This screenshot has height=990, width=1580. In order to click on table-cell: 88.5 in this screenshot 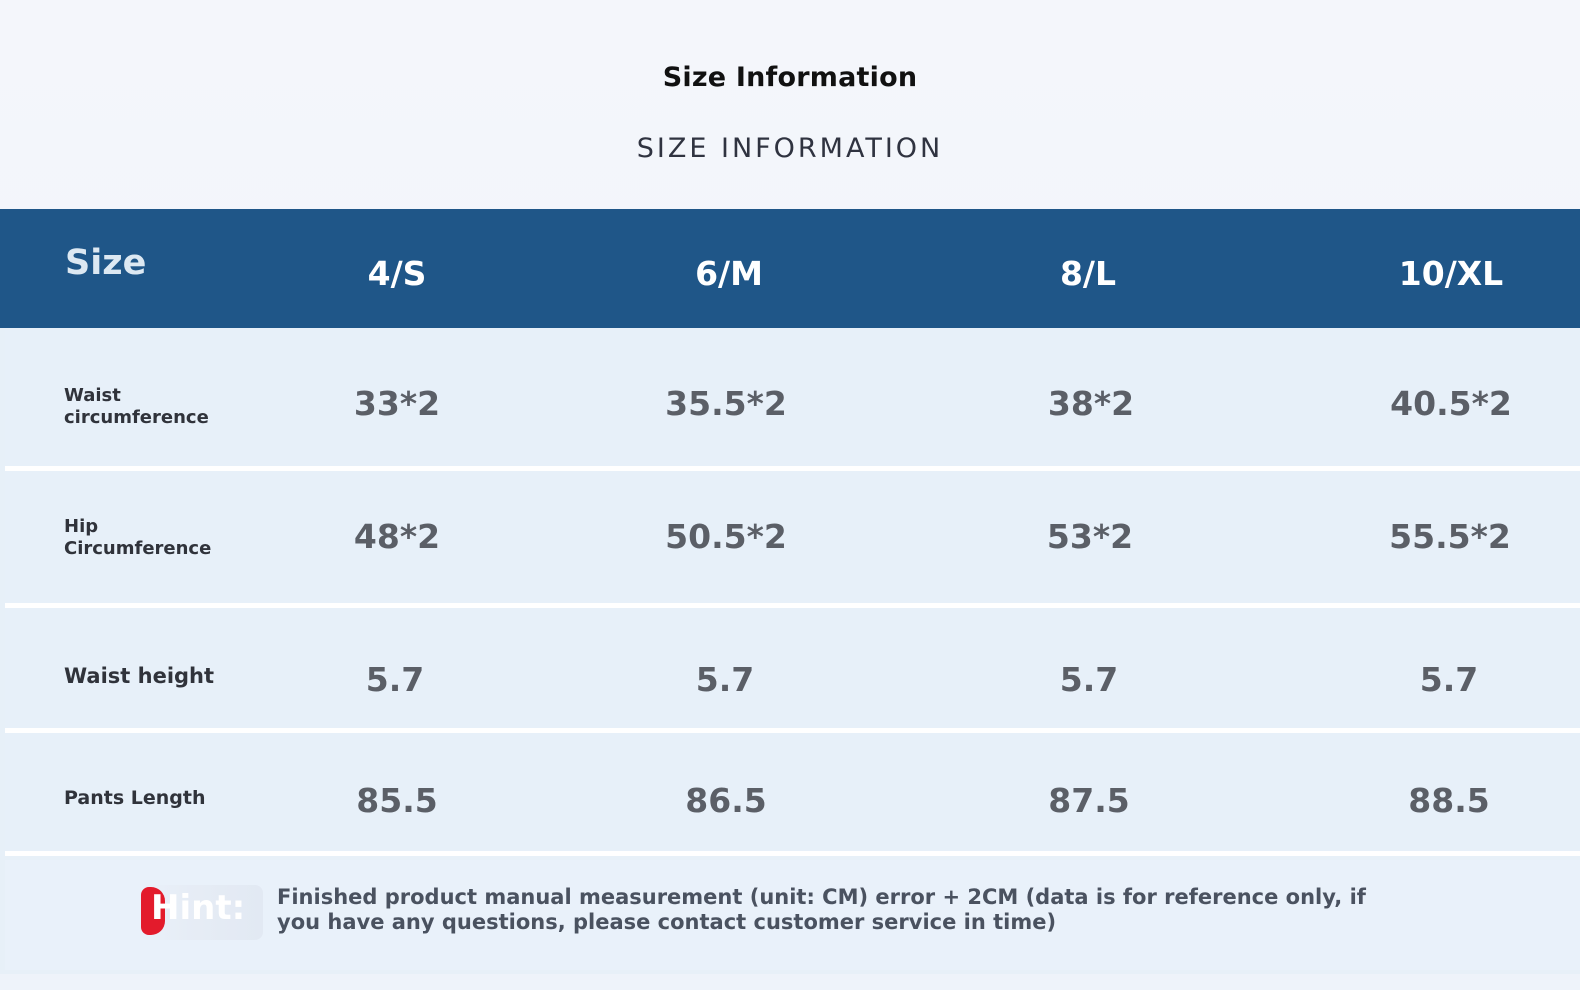, I will do `click(1449, 800)`.